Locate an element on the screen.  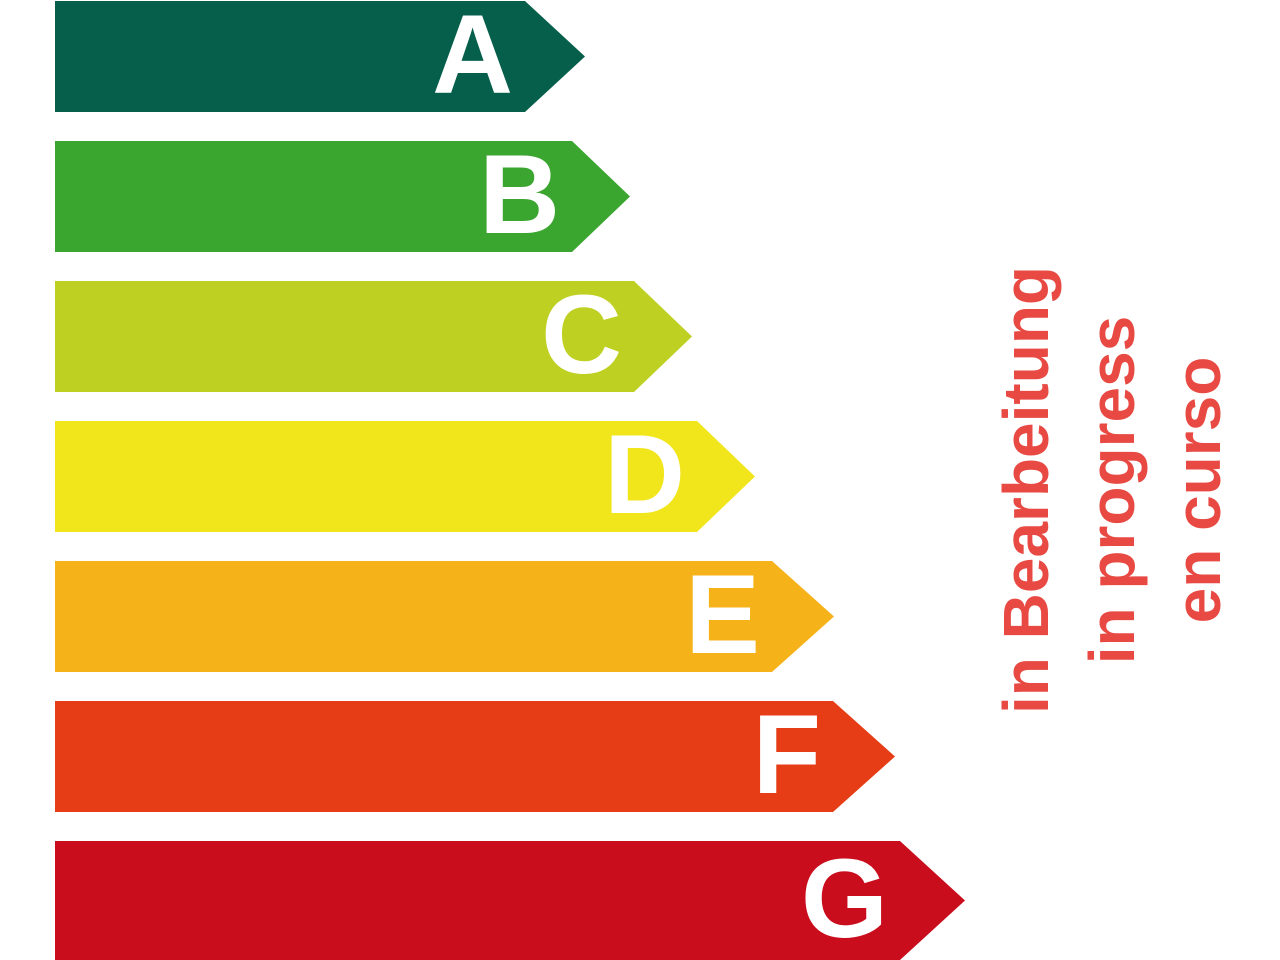
arrow-shape-a is located at coordinates (320, 56).